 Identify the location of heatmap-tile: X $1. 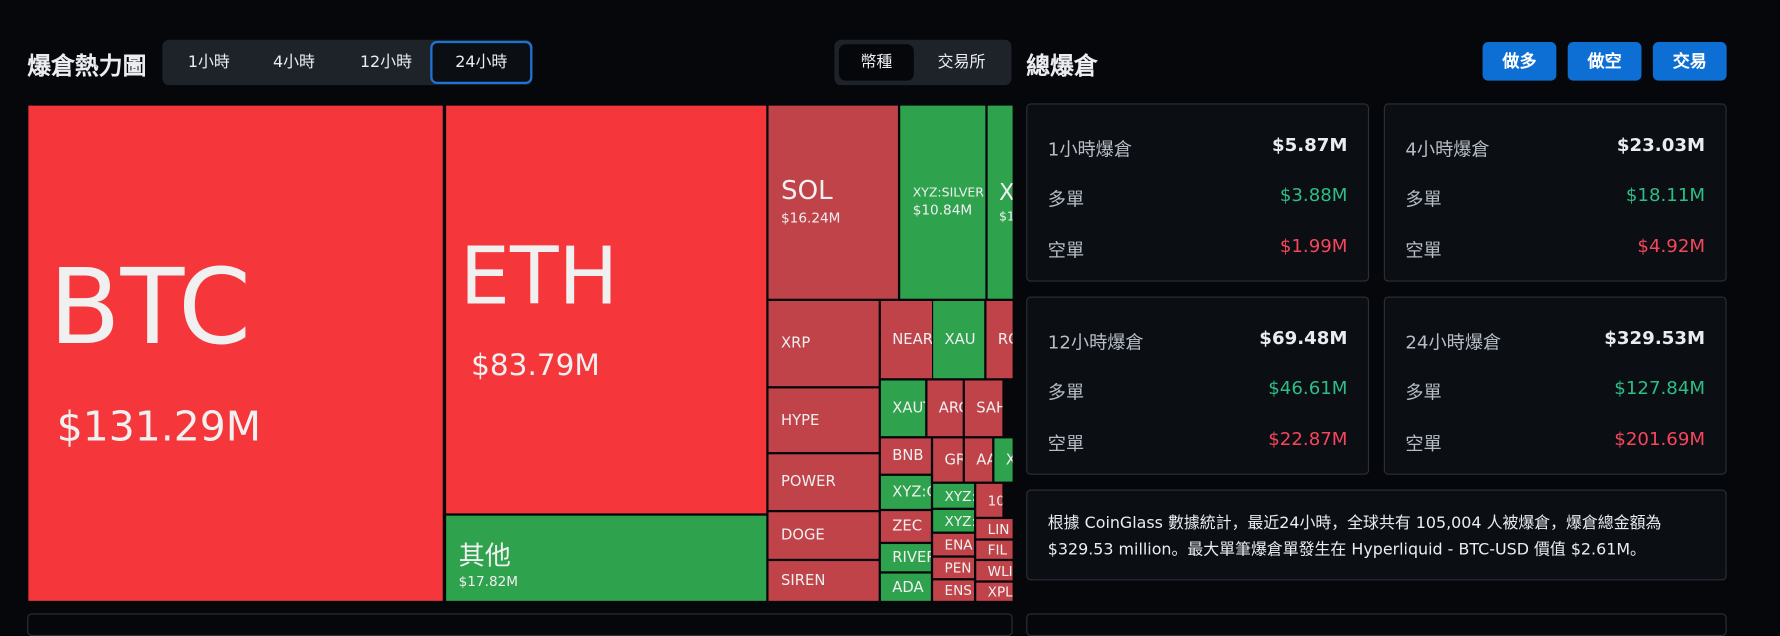
(1000, 202).